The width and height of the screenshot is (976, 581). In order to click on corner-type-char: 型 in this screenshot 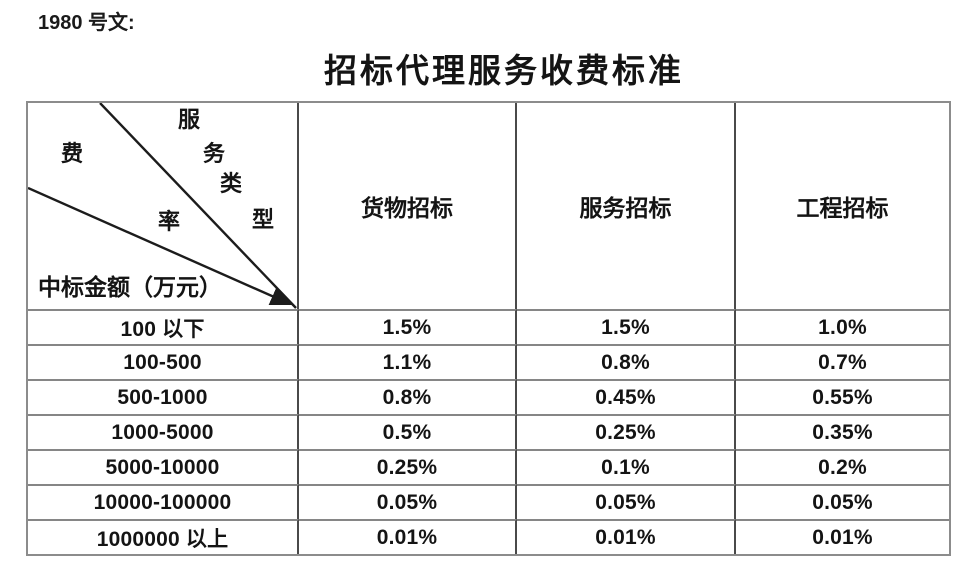, I will do `click(263, 219)`.